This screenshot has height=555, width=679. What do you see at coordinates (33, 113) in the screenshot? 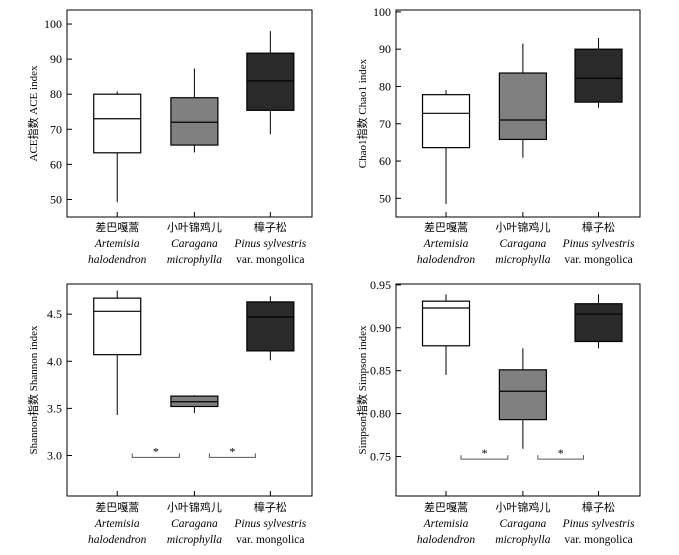
I see `y-axis-label: ACE指数 ACE index` at bounding box center [33, 113].